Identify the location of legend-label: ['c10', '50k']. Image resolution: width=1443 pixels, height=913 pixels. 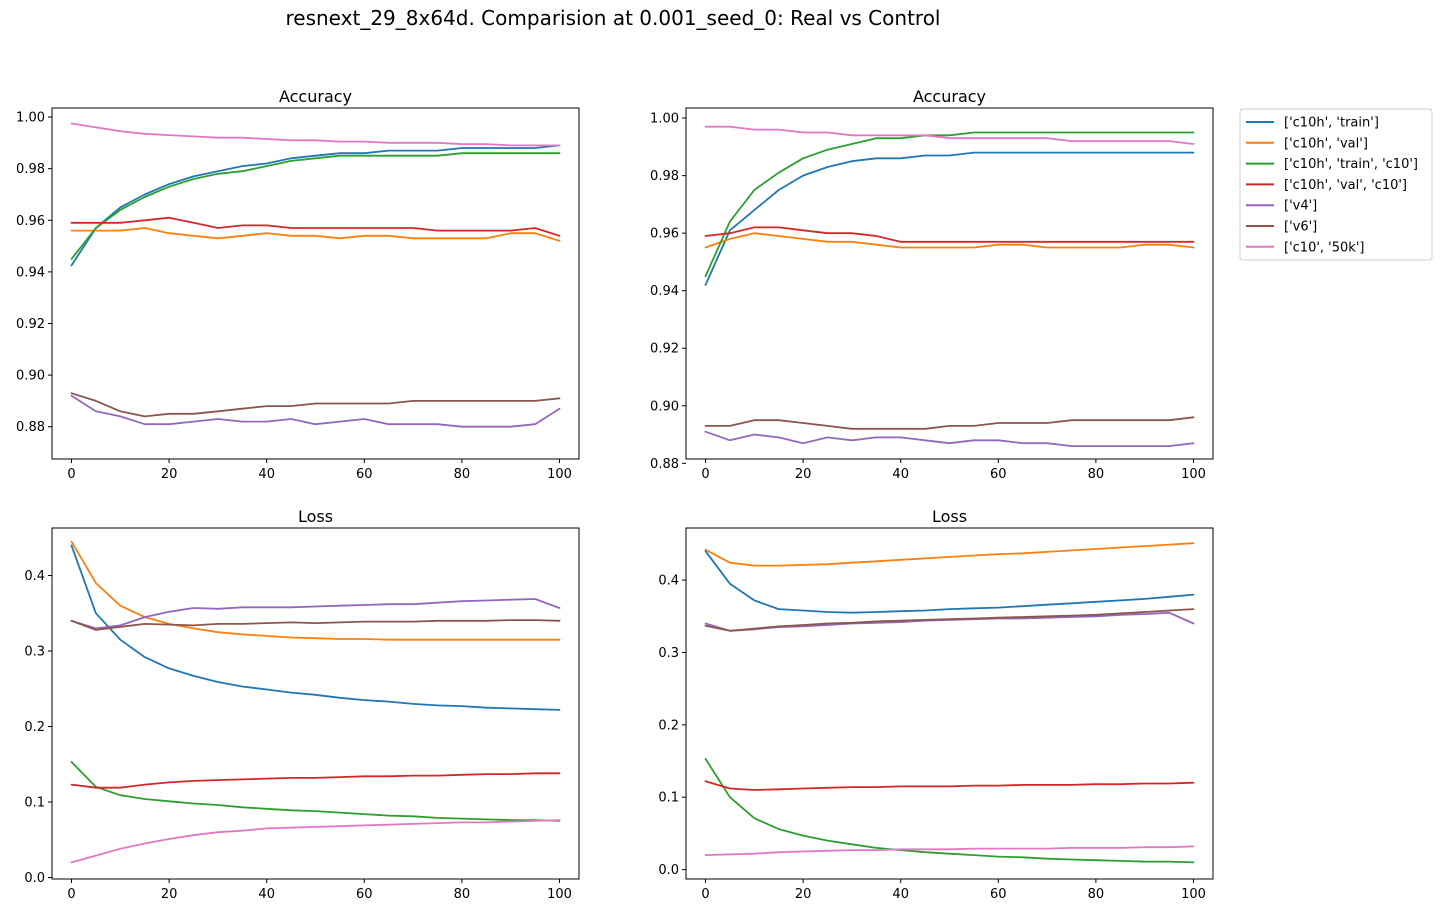
(1324, 247).